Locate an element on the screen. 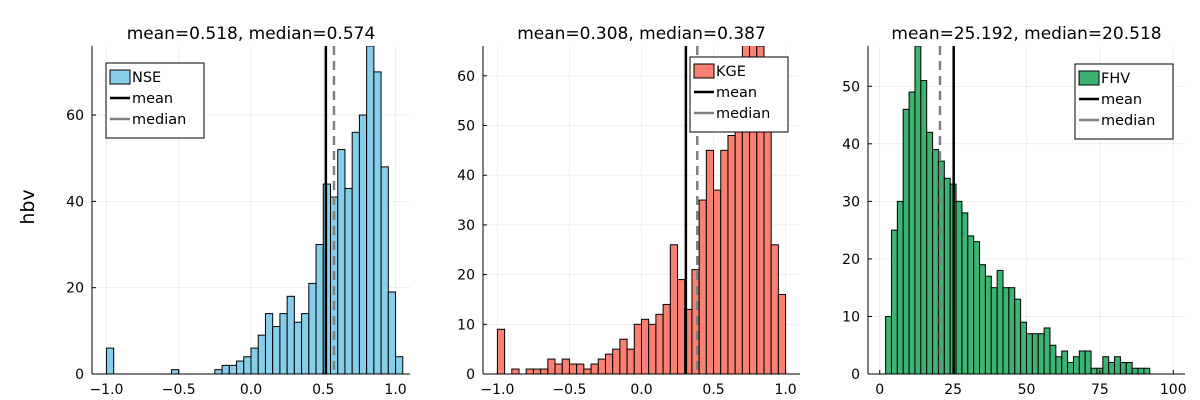 This screenshot has width=1200, height=400. x-tick-label: 75 is located at coordinates (1100, 390).